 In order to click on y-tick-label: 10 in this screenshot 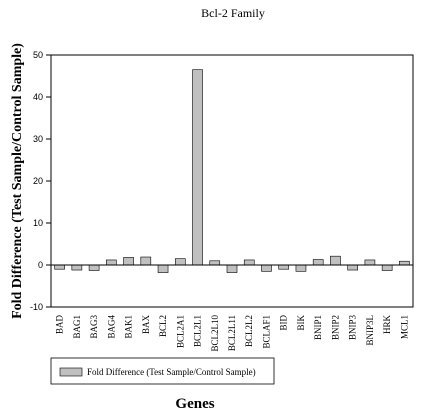, I will do `click(38, 223)`.